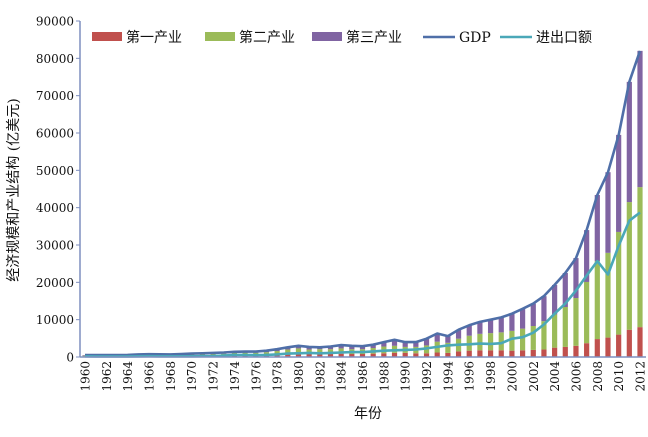 The height and width of the screenshot is (437, 648). What do you see at coordinates (55, 283) in the screenshot?
I see `y-tick-label: 20000` at bounding box center [55, 283].